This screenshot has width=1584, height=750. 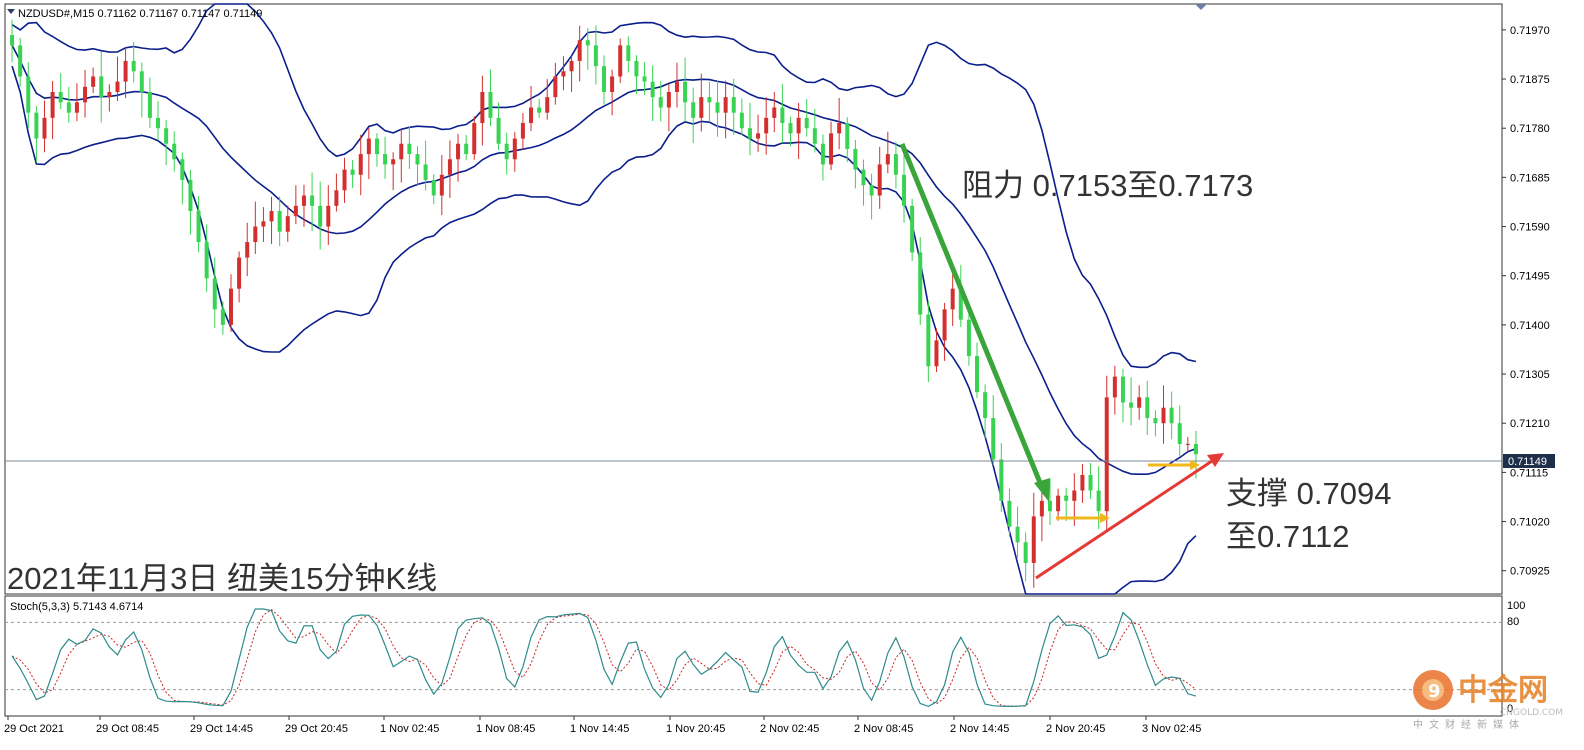 I want to click on time-tick-label: 1 Nov 14:45, so click(x=599, y=729).